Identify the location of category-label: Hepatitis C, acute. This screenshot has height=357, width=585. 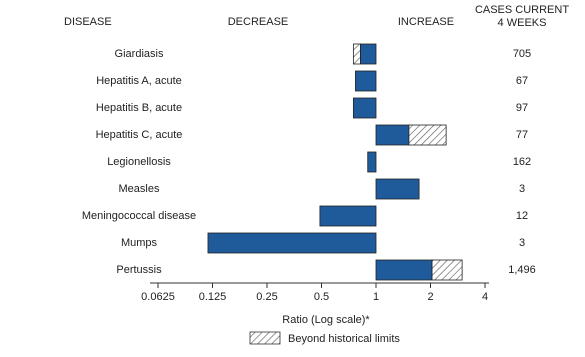
(139, 135).